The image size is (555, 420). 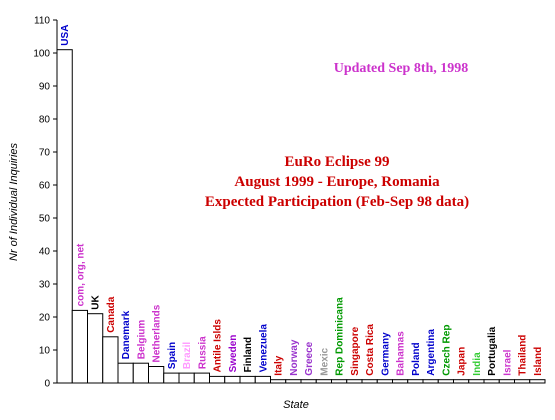 What do you see at coordinates (45, 186) in the screenshot?
I see `y-tick-label: 60` at bounding box center [45, 186].